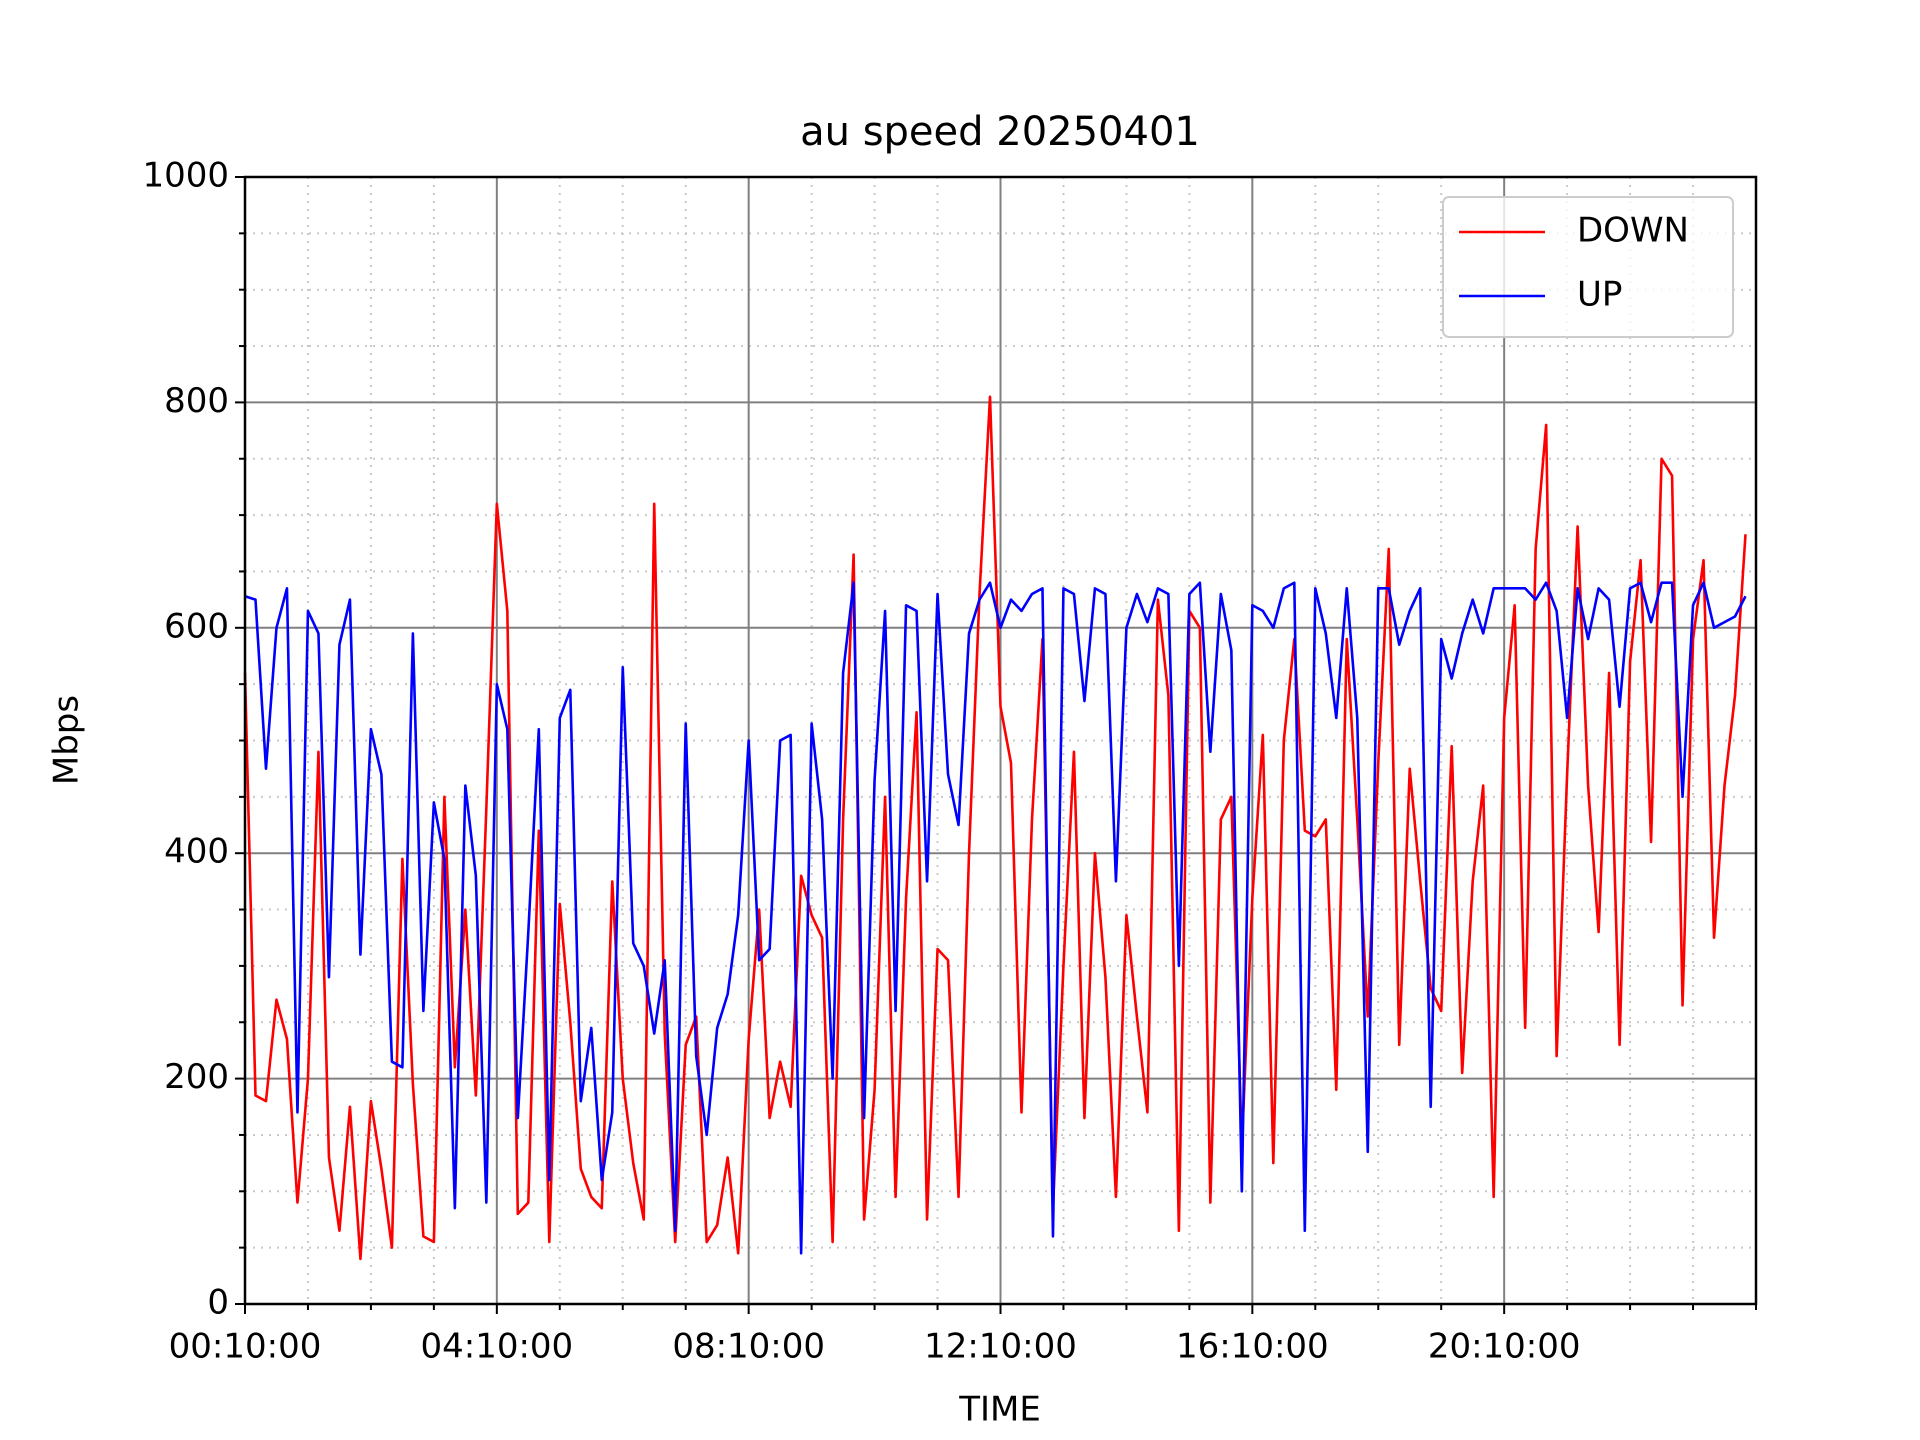 The height and width of the screenshot is (1440, 1920). I want to click on x-tick-label: 08:10:00, so click(748, 1347).